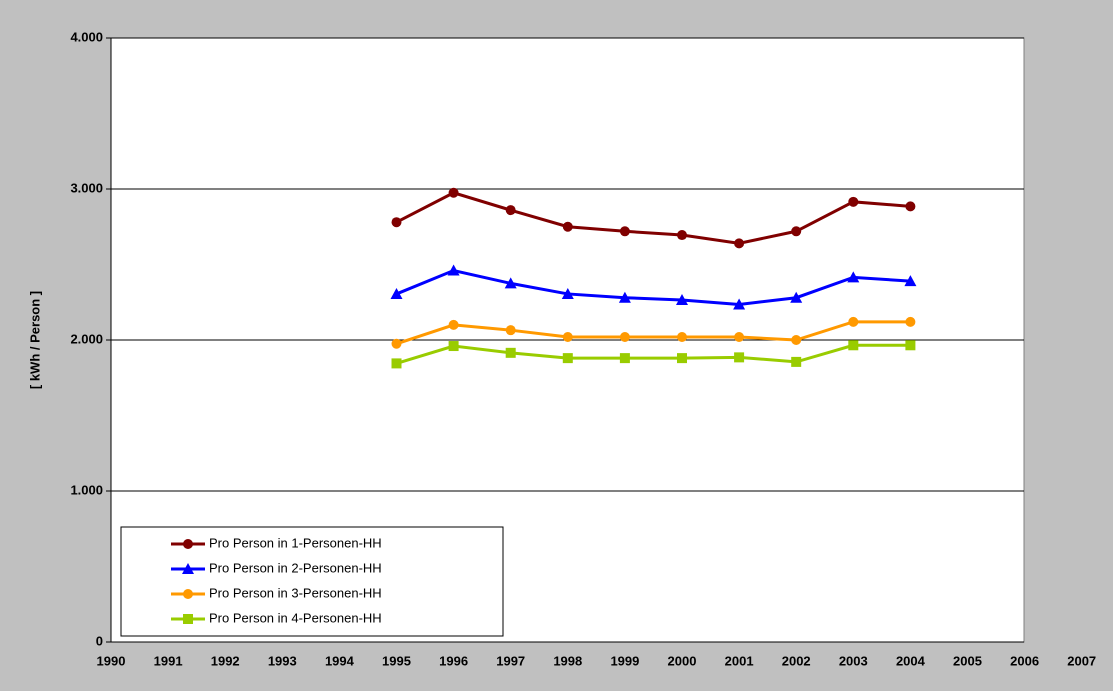 Image resolution: width=1113 pixels, height=691 pixels. I want to click on x-tick-label: 1998, so click(567, 660).